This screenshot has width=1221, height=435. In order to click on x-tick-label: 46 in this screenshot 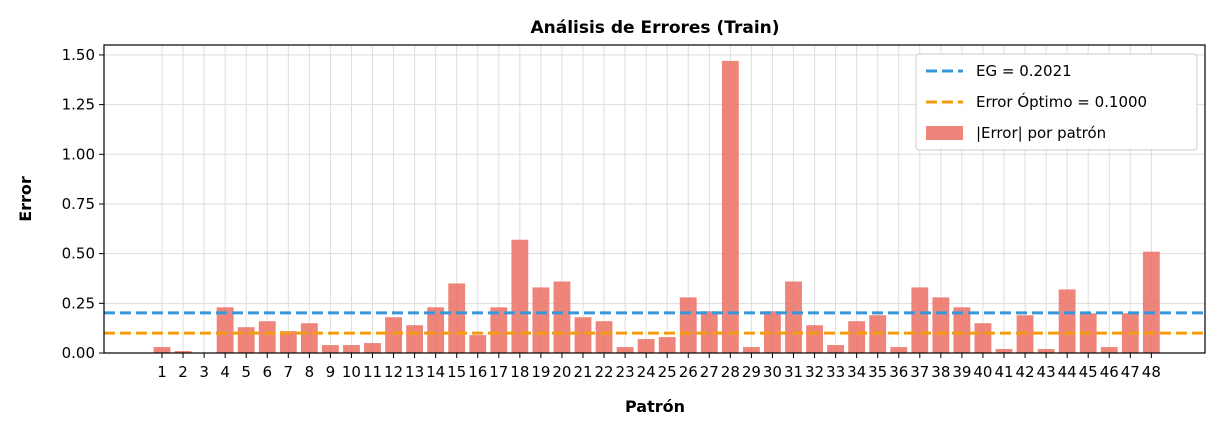, I will do `click(1109, 372)`.